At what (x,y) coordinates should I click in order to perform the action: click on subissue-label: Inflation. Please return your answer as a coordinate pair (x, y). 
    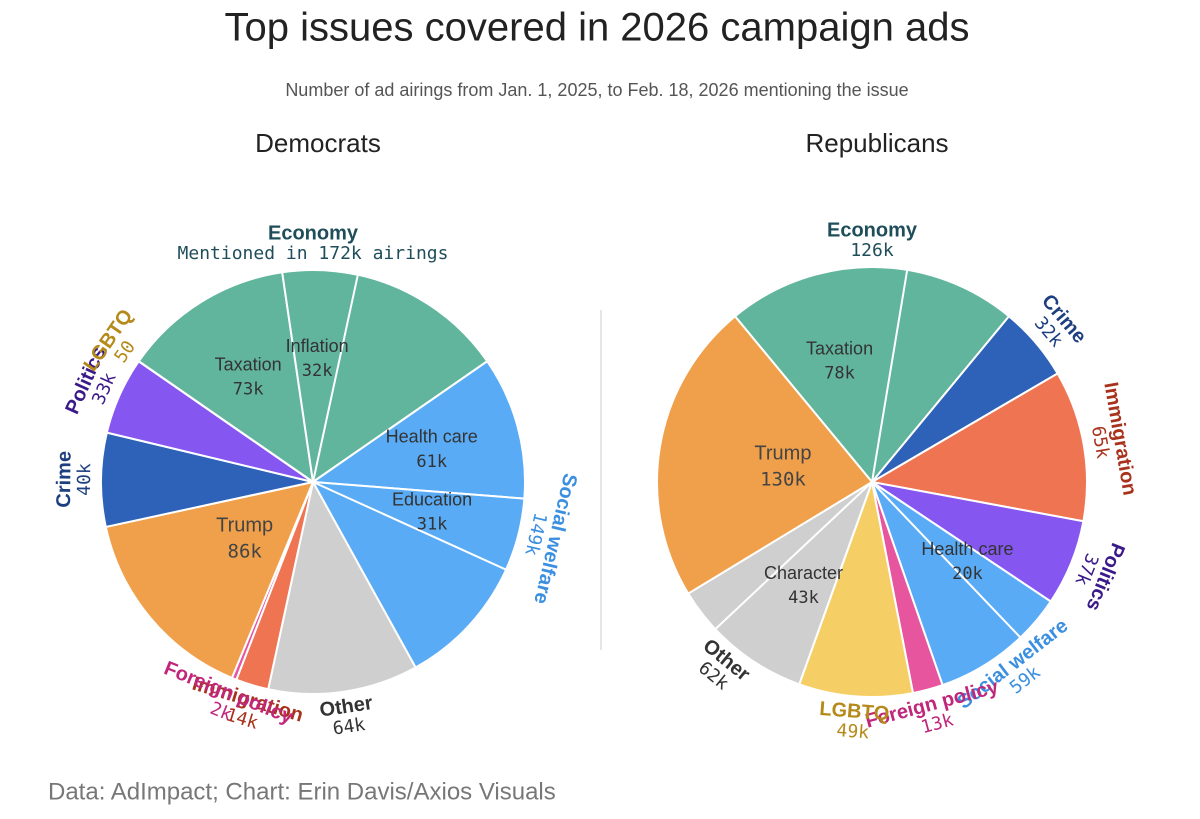
    Looking at the image, I should click on (317, 346).